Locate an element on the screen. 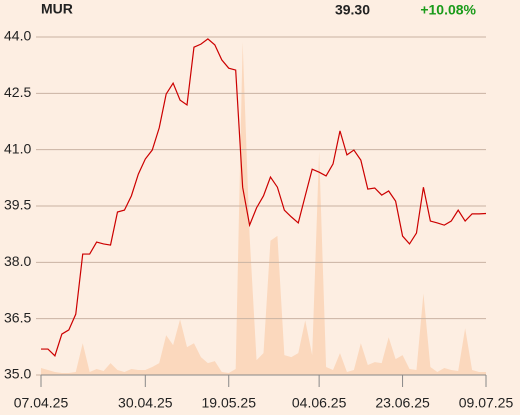 The image size is (520, 415). x-tick-label: 23.06.25 is located at coordinates (402, 403).